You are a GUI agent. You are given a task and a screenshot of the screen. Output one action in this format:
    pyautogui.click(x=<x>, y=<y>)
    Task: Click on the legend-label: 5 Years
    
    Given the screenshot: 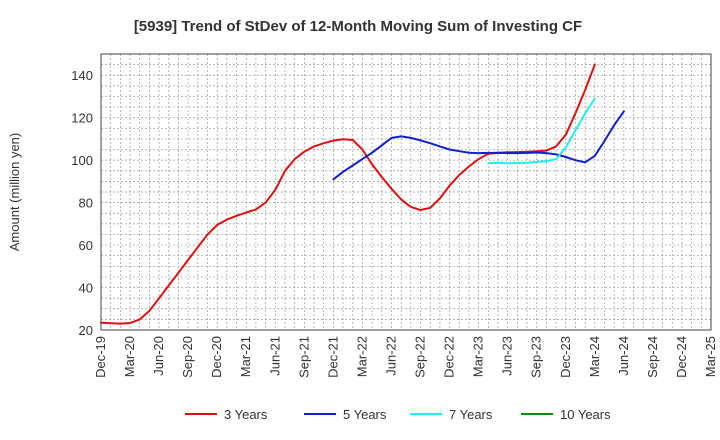 What is the action you would take?
    pyautogui.click(x=365, y=414)
    